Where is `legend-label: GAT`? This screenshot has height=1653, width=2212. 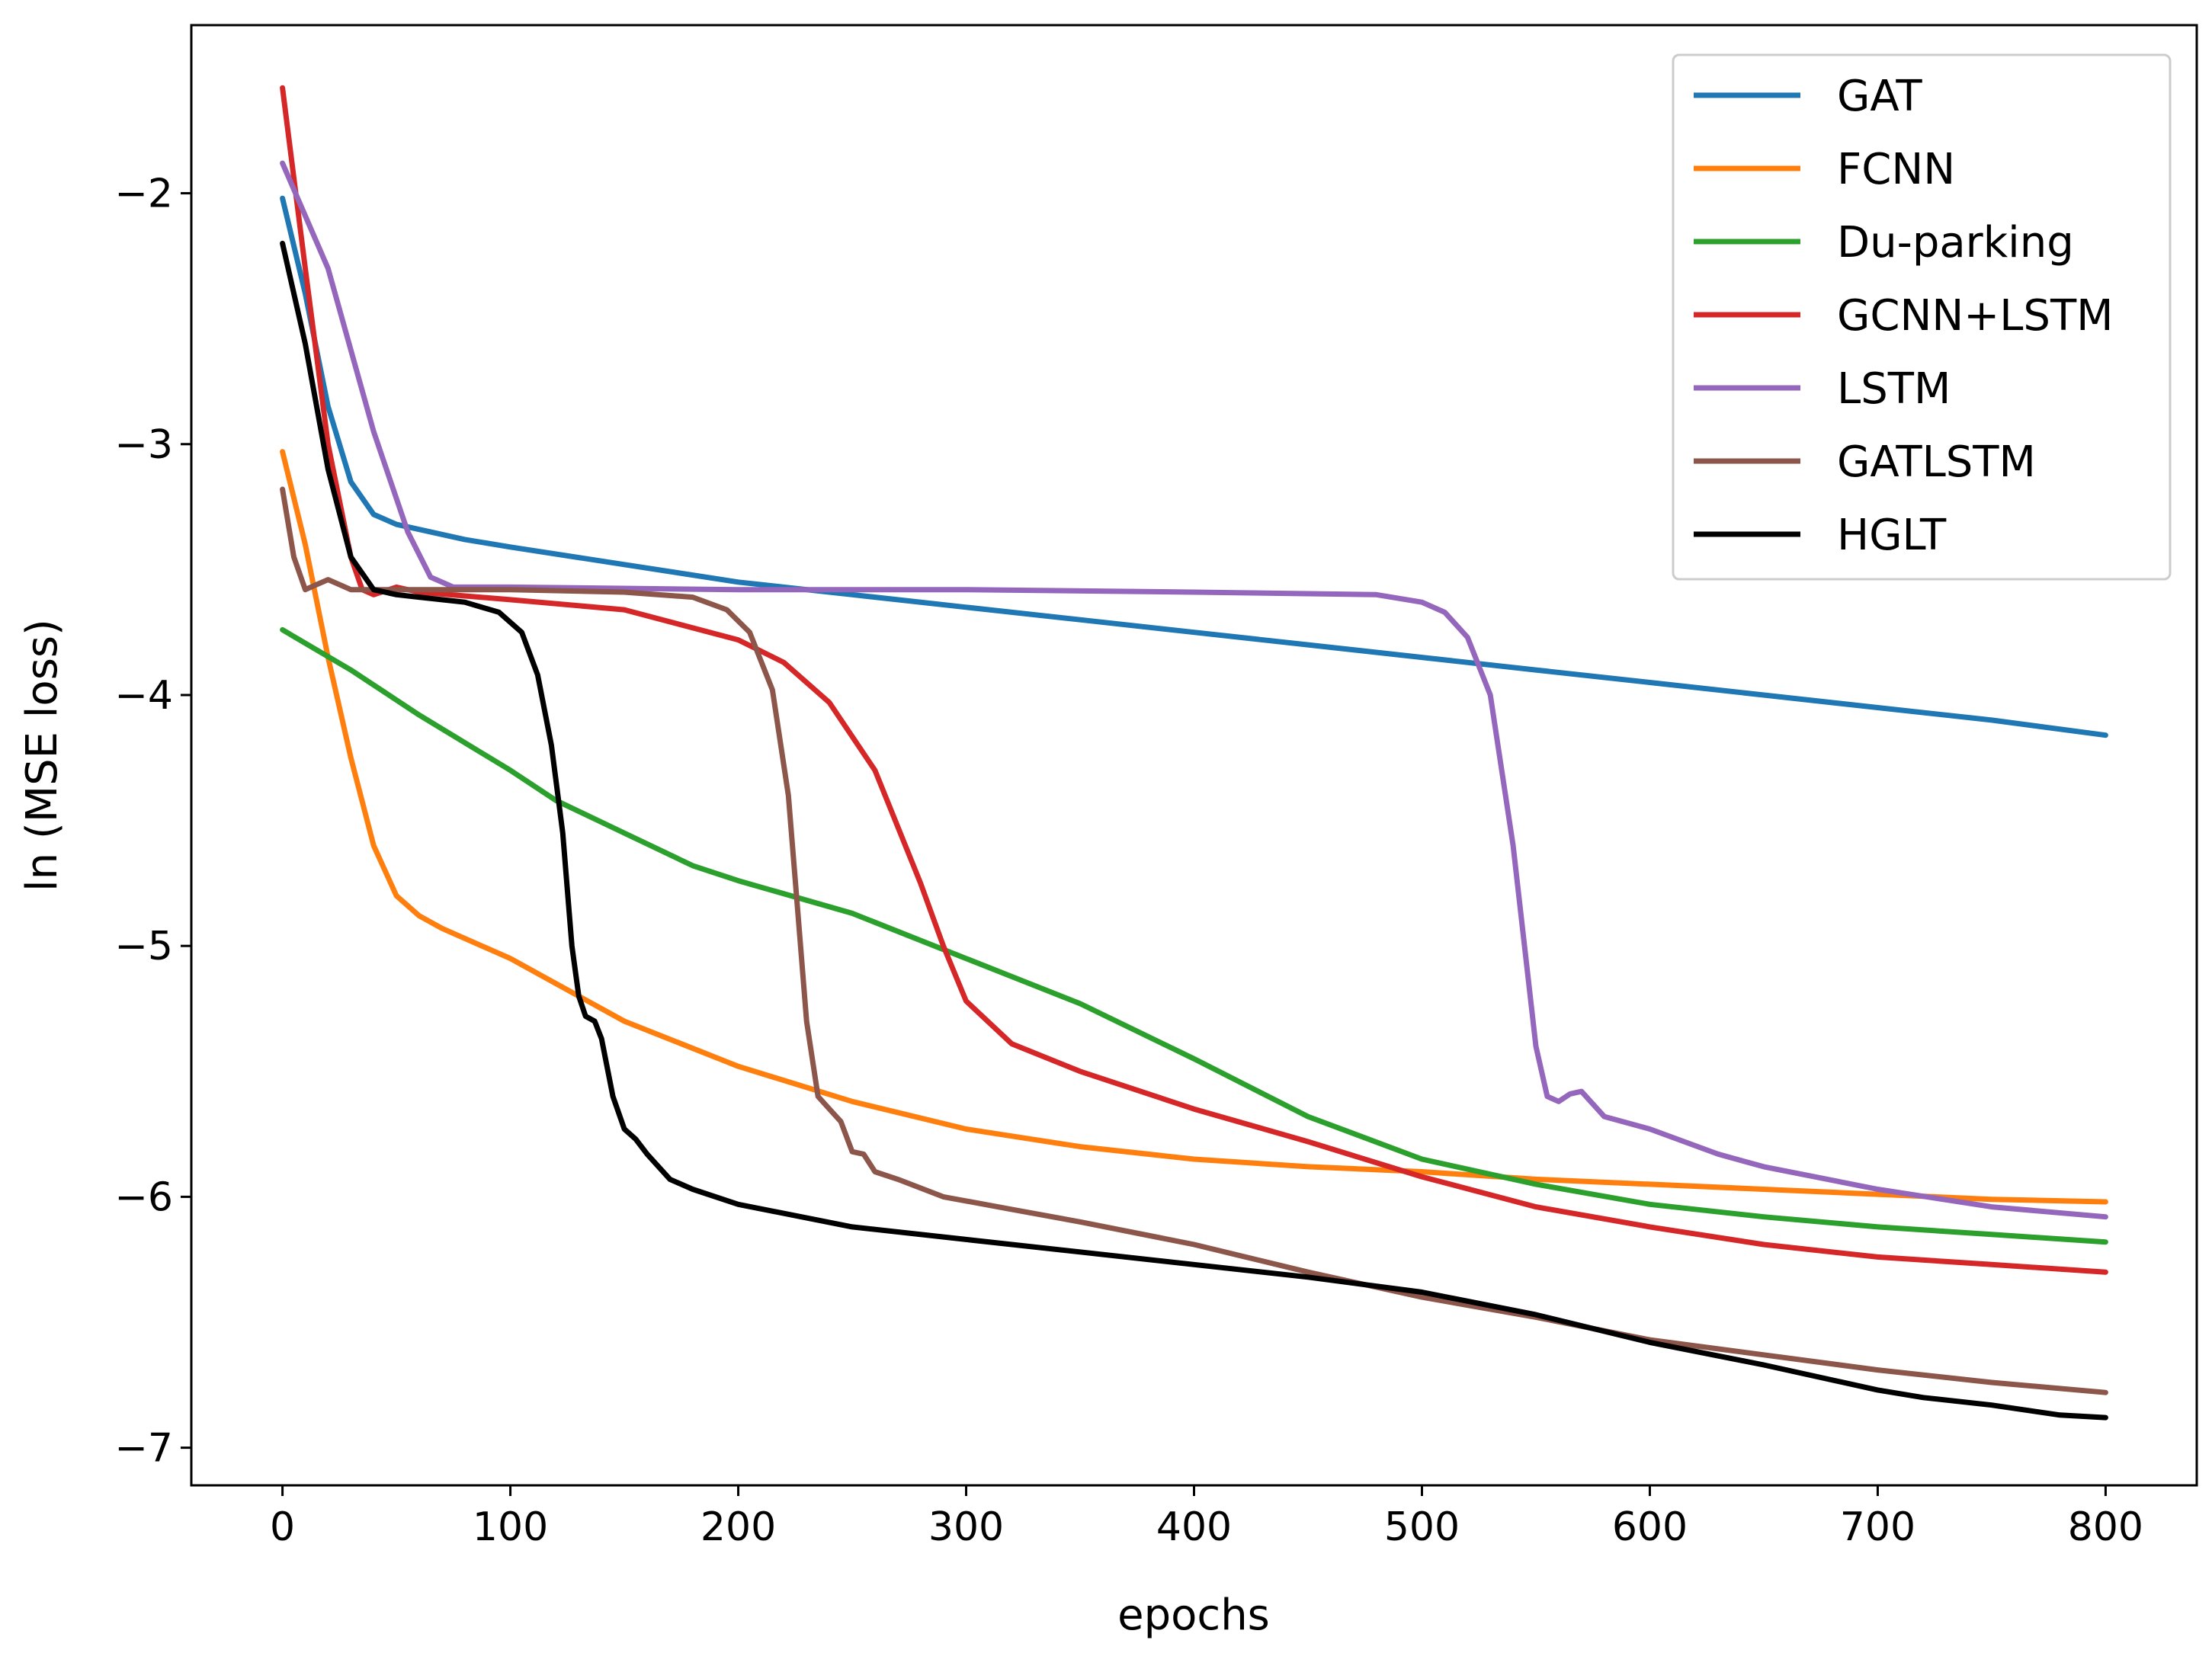
legend-label: GAT is located at coordinates (1879, 96).